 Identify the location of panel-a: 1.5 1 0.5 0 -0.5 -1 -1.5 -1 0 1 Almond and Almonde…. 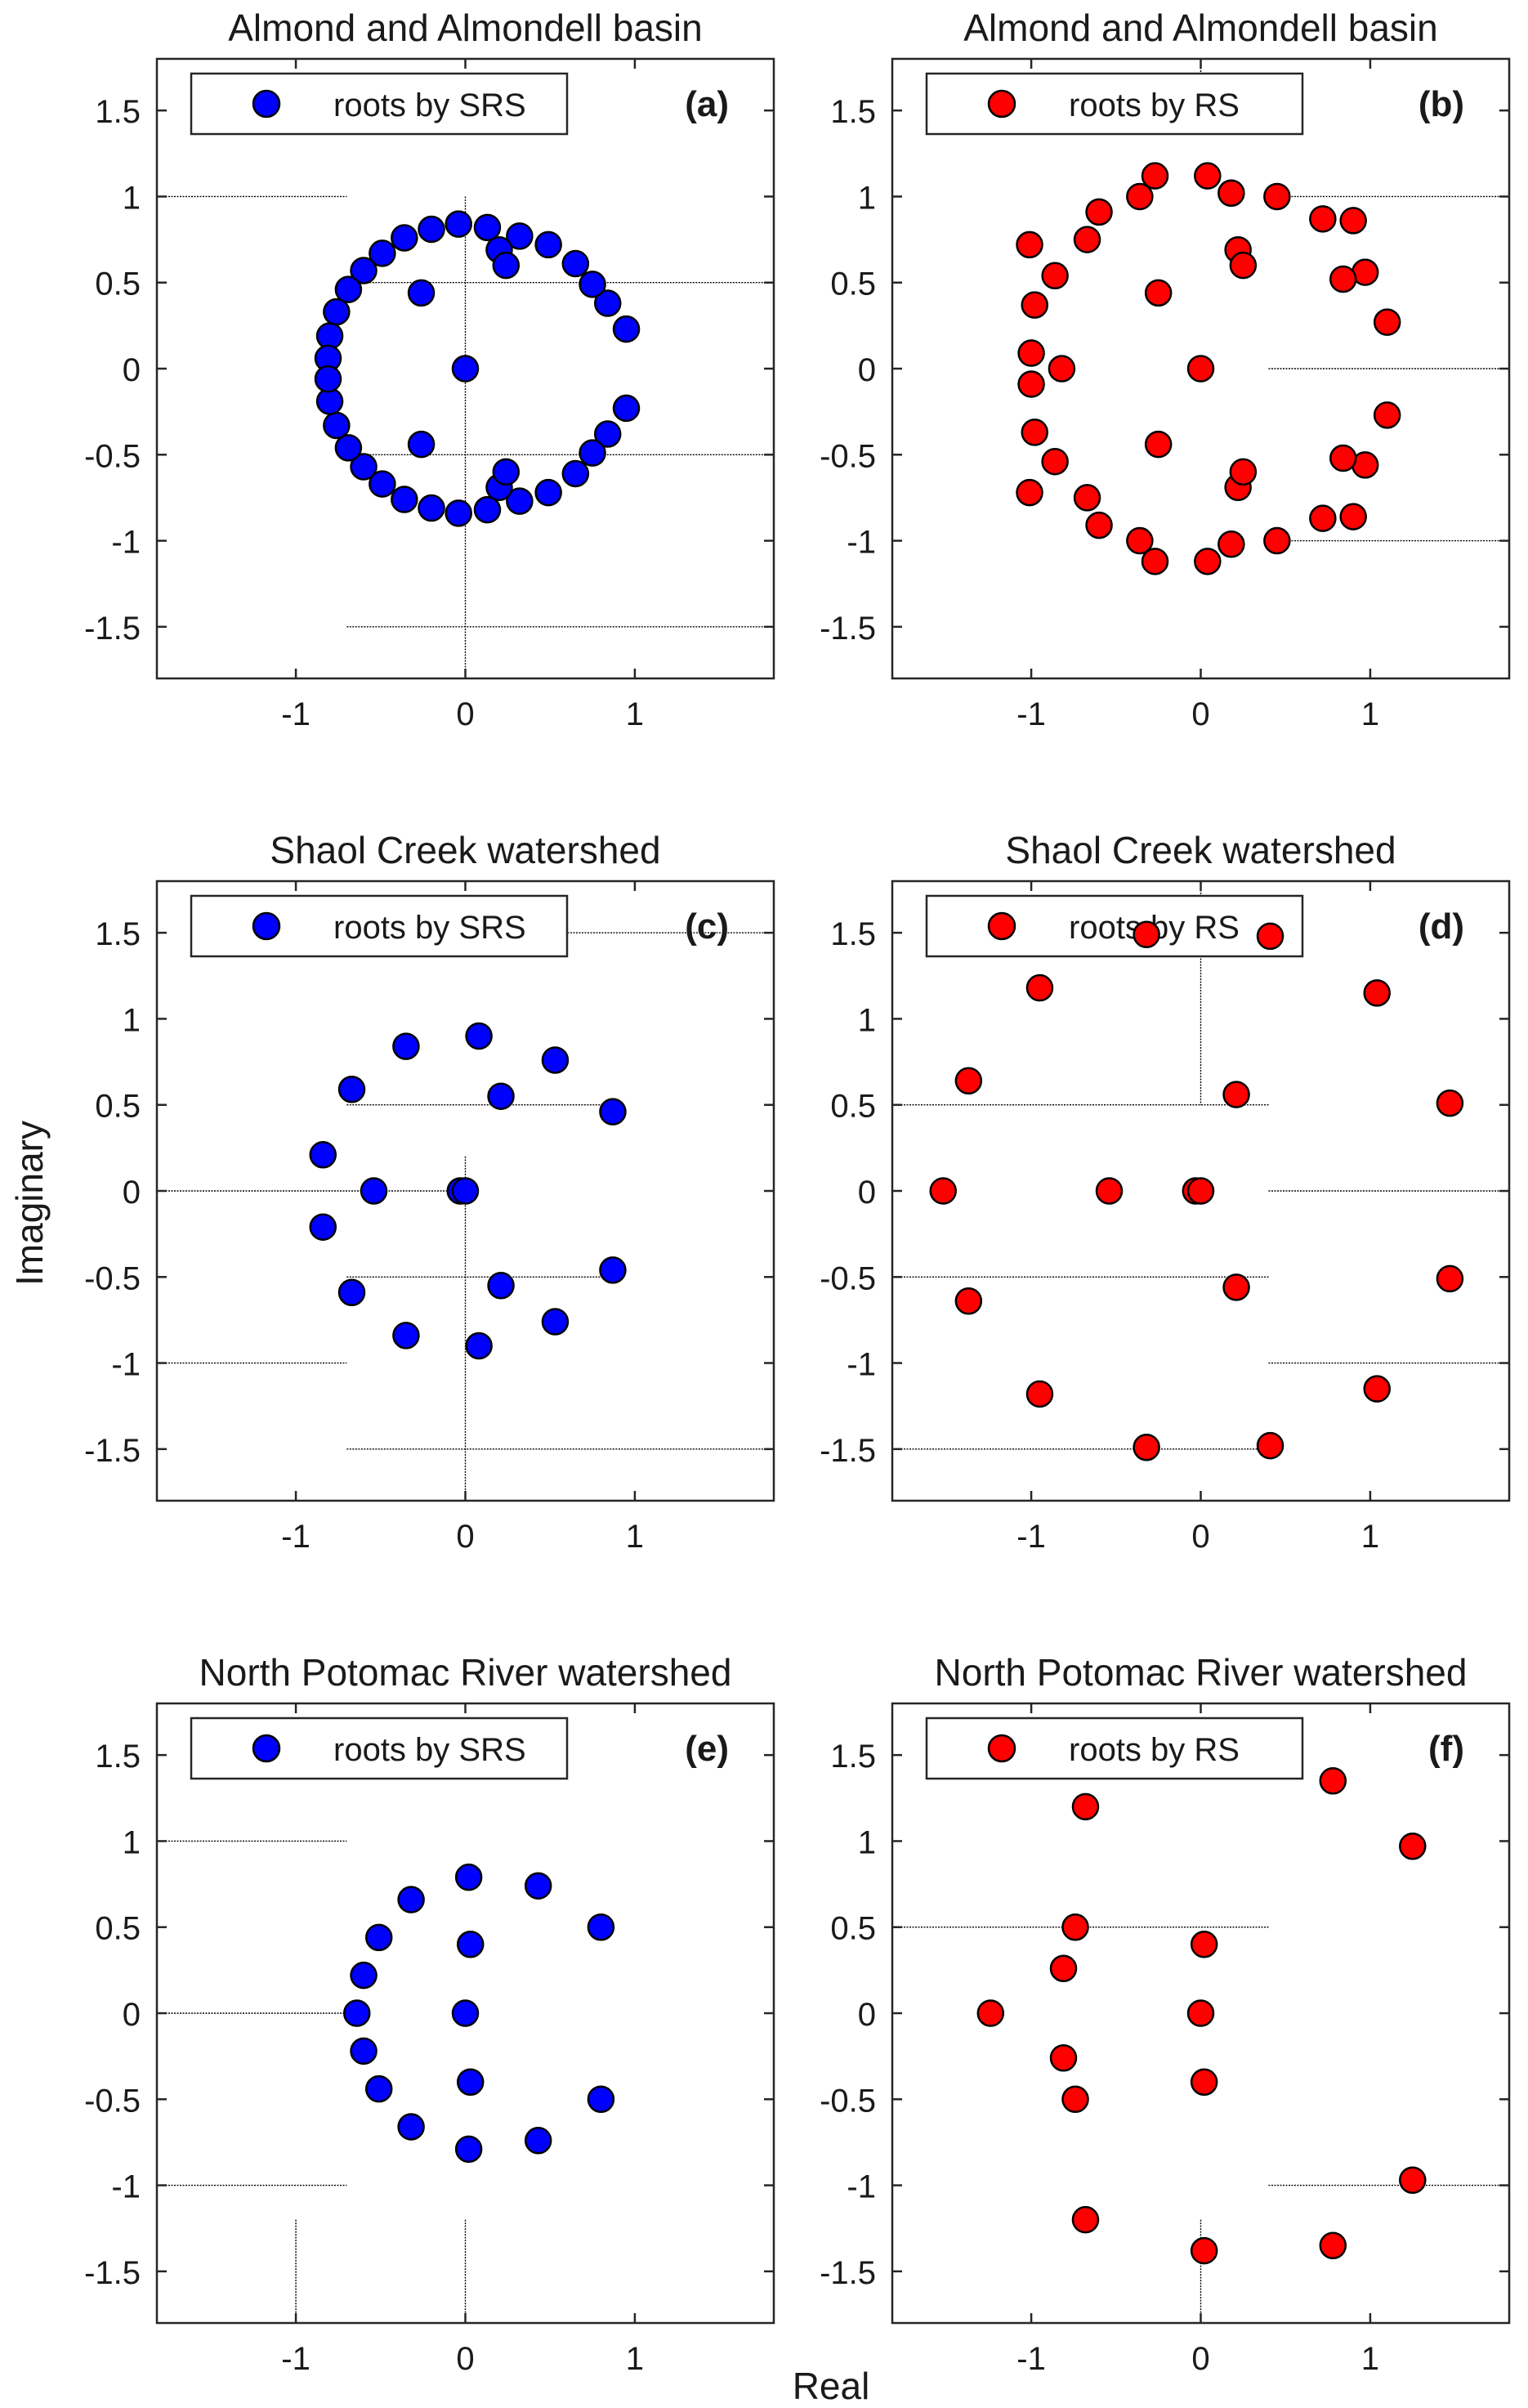
(429, 369).